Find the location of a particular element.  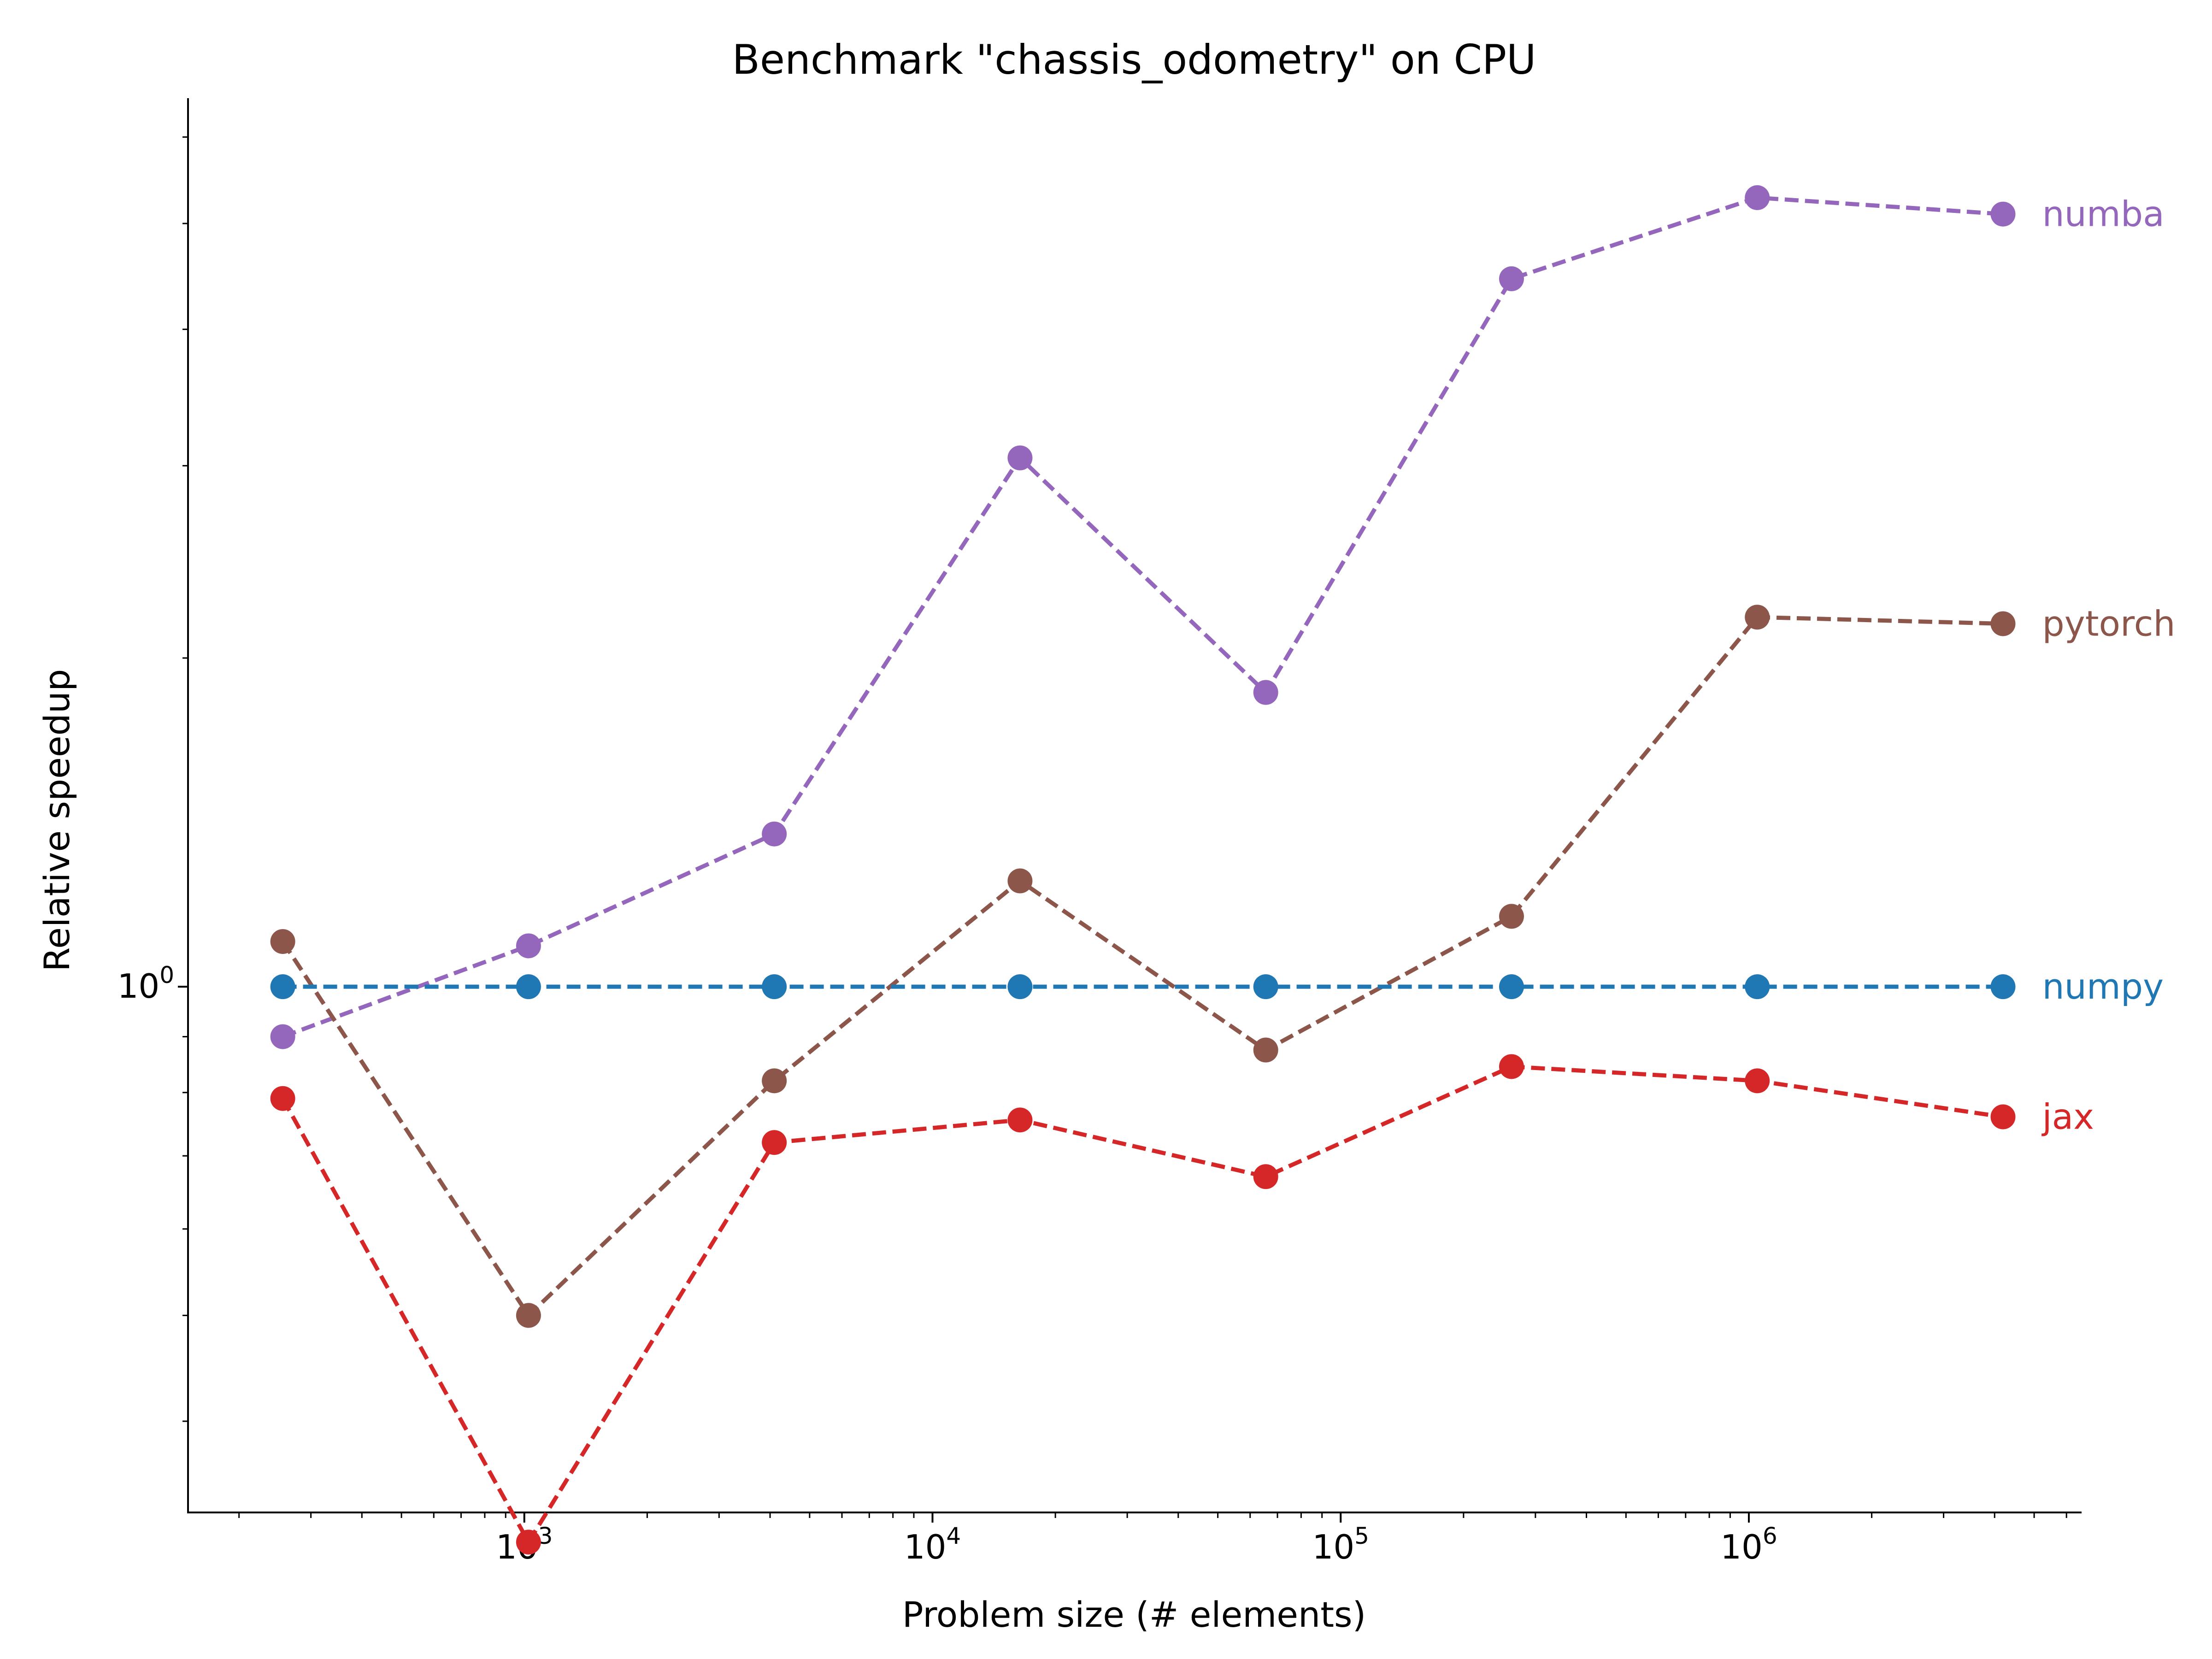

series-label-numpy: numpy is located at coordinates (2103, 986).